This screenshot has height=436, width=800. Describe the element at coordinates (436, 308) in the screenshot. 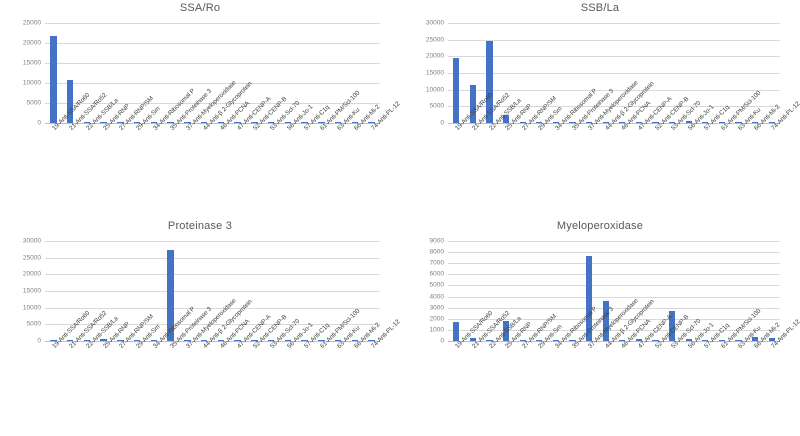

I see `y-axis-tick-label: 3000` at that location.